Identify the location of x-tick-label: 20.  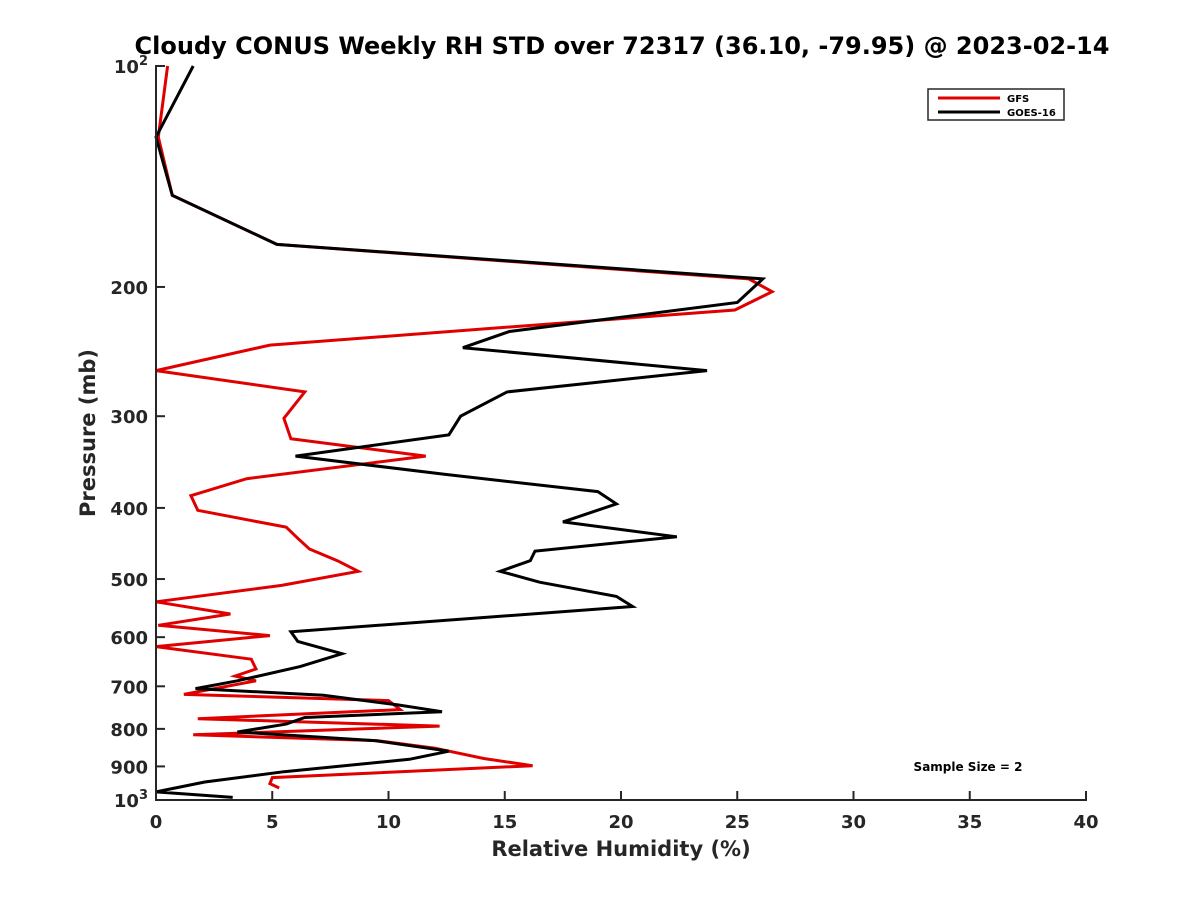
(620, 822).